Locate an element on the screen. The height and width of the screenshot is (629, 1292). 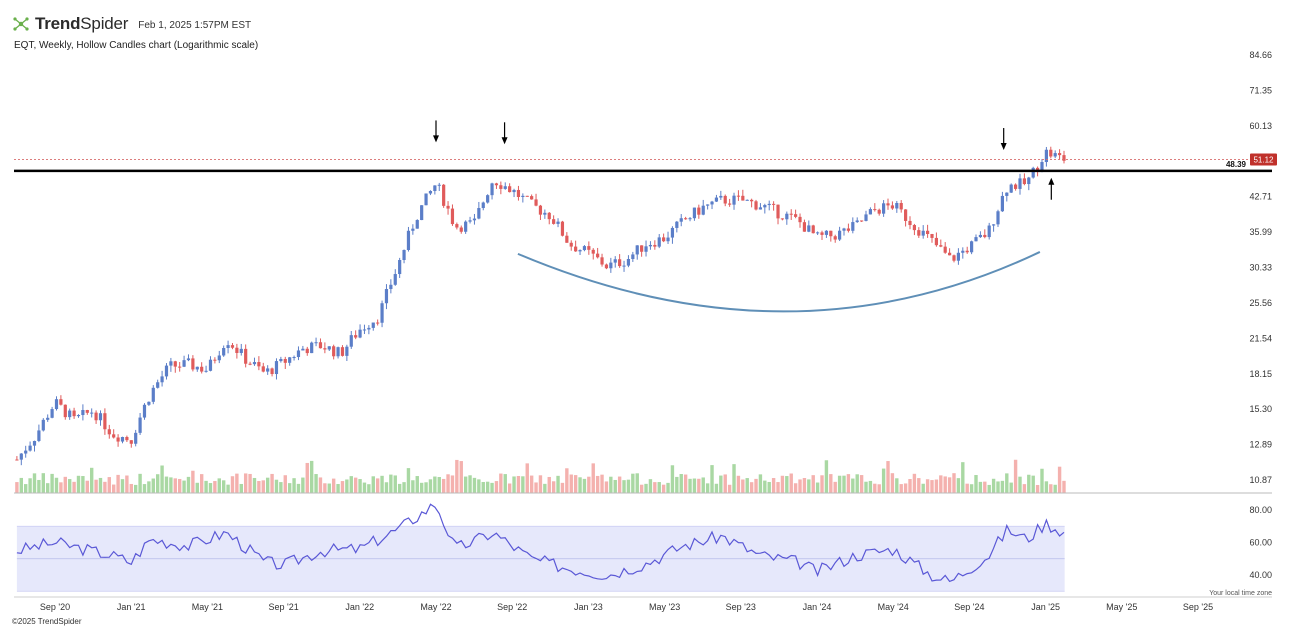
x-tick-label: Jan '23 is located at coordinates (588, 607).